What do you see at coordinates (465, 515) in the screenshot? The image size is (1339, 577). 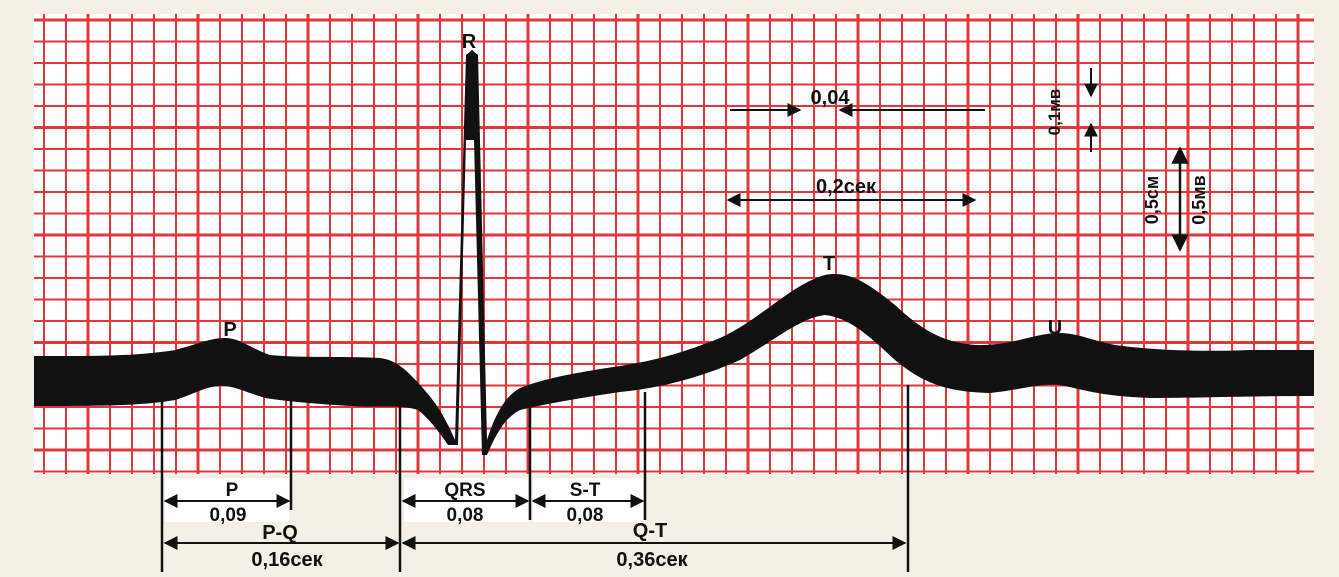 I see `qrs-interval-value: 0,08` at bounding box center [465, 515].